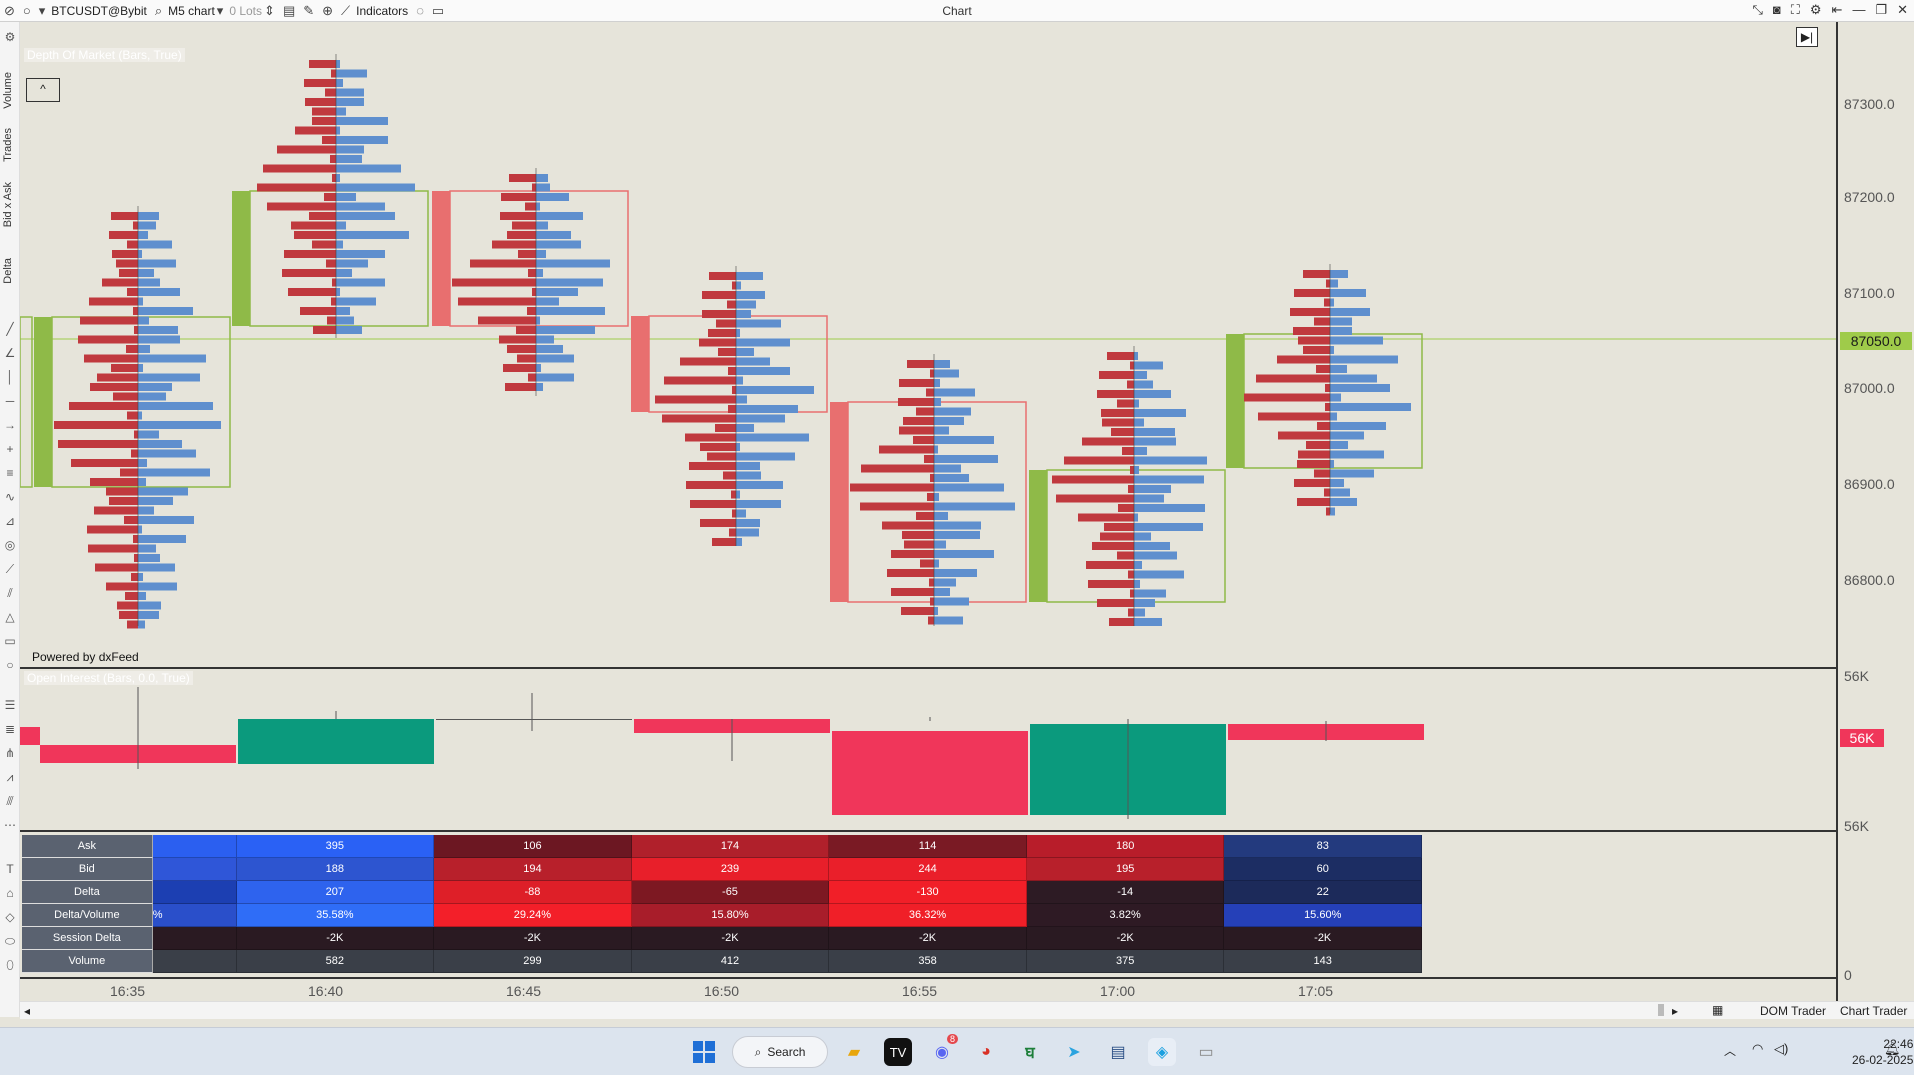  I want to click on expand-icon: ⤡, so click(1757, 9).